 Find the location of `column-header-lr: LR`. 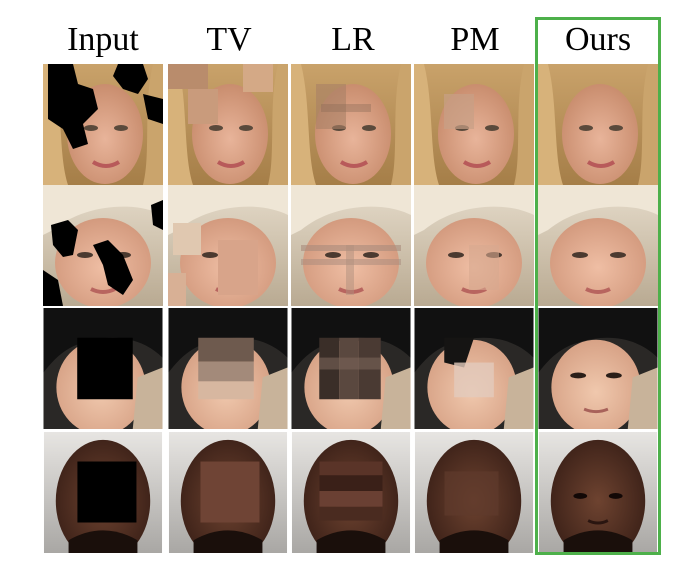

column-header-lr: LR is located at coordinates (353, 39).